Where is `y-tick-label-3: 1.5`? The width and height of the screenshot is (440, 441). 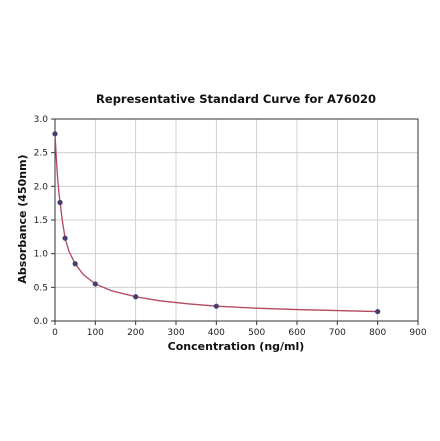
y-tick-label-3: 1.5 is located at coordinates (41, 221).